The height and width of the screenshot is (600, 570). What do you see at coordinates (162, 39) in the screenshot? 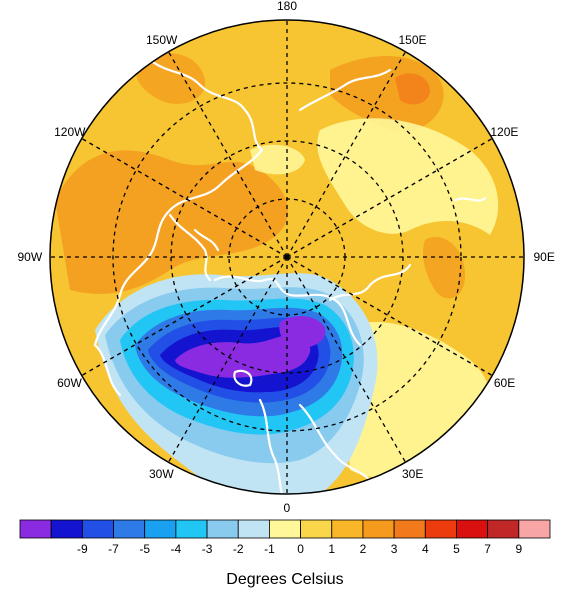
I see `longitude-label: 150W` at bounding box center [162, 39].